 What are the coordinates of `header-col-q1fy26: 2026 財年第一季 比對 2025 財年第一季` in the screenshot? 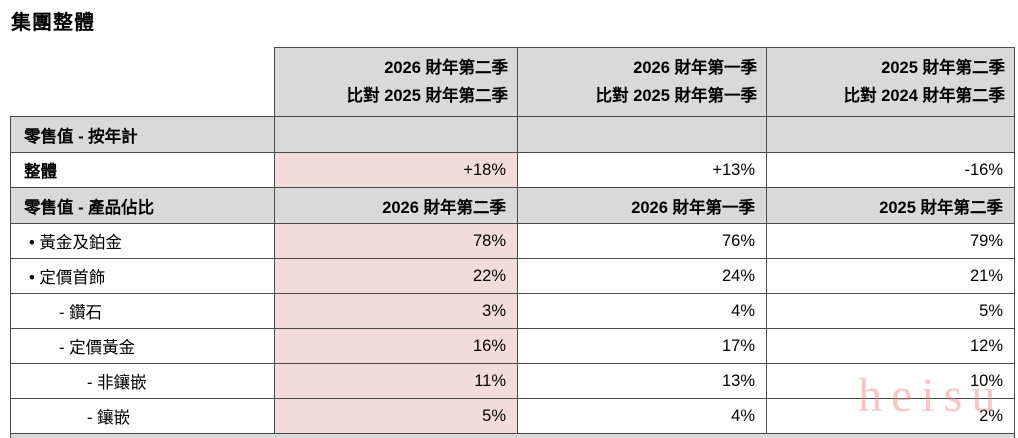 It's located at (642, 82).